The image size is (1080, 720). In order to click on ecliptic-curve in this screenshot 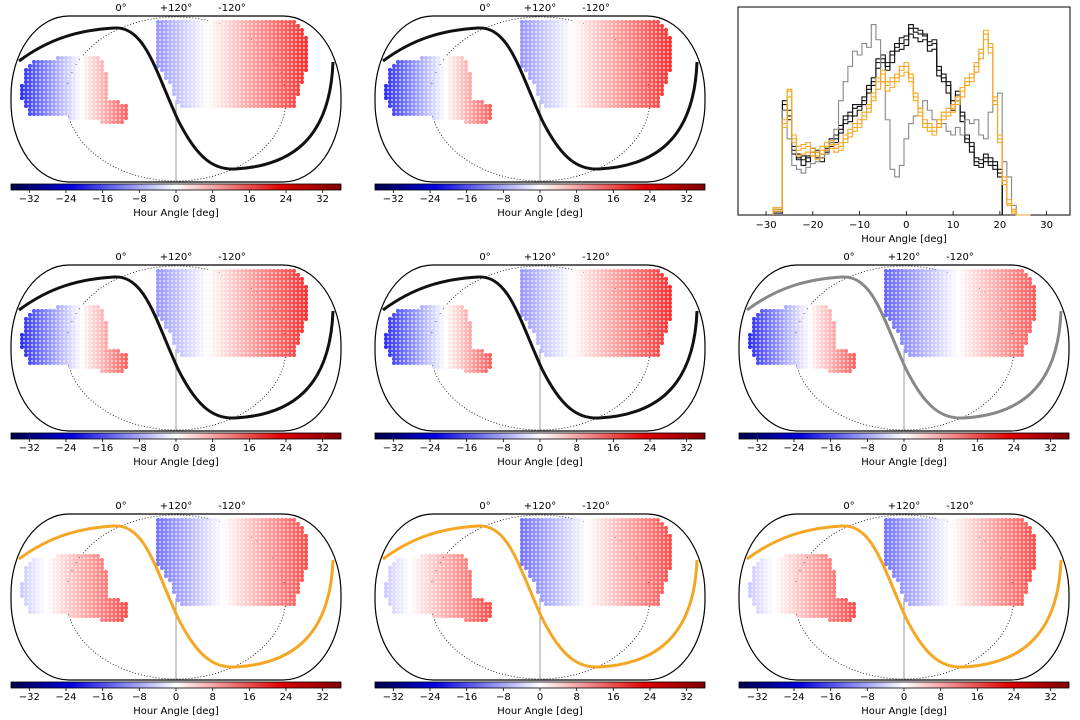, I will do `click(540, 347)`.